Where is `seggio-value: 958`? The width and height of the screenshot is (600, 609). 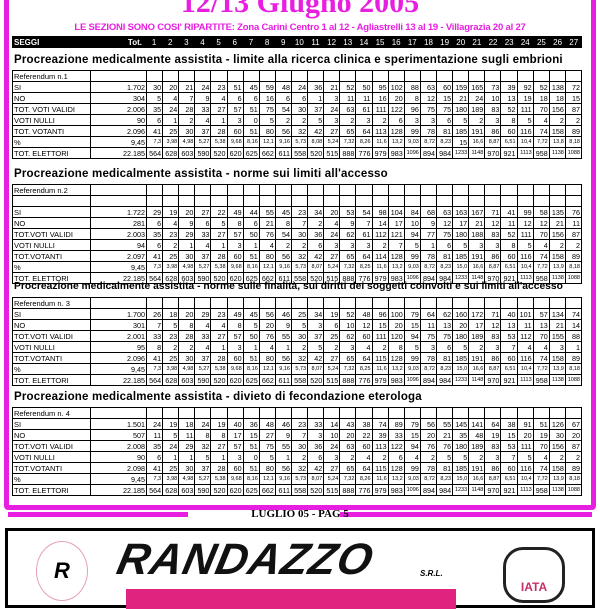
seggio-value: 958 is located at coordinates (541, 490).